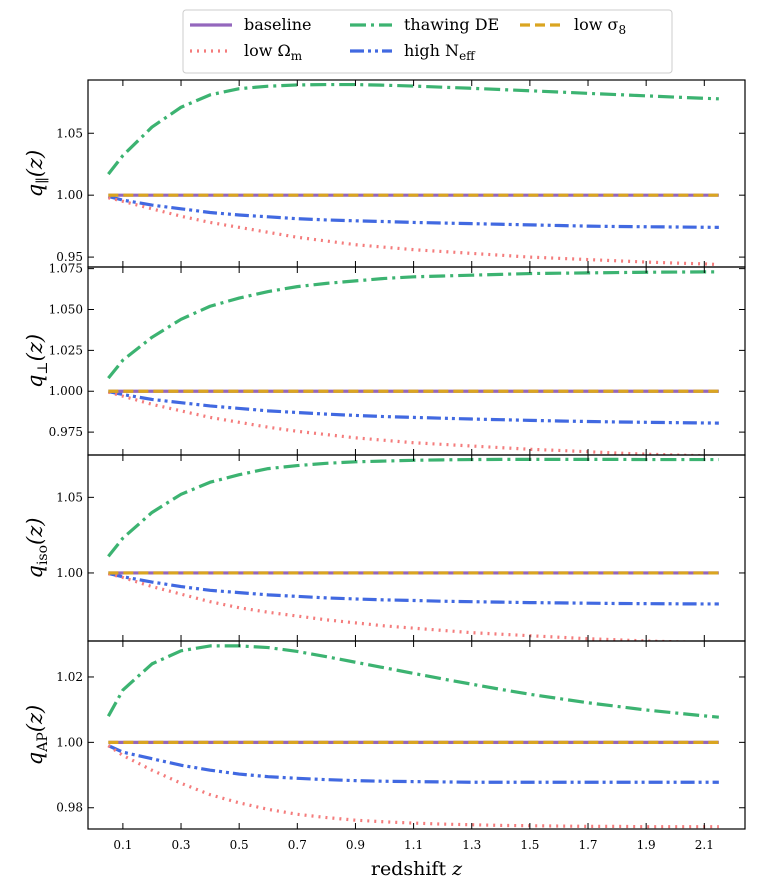  Describe the element at coordinates (355, 845) in the screenshot. I see `x-tick-label: 0.9` at that location.